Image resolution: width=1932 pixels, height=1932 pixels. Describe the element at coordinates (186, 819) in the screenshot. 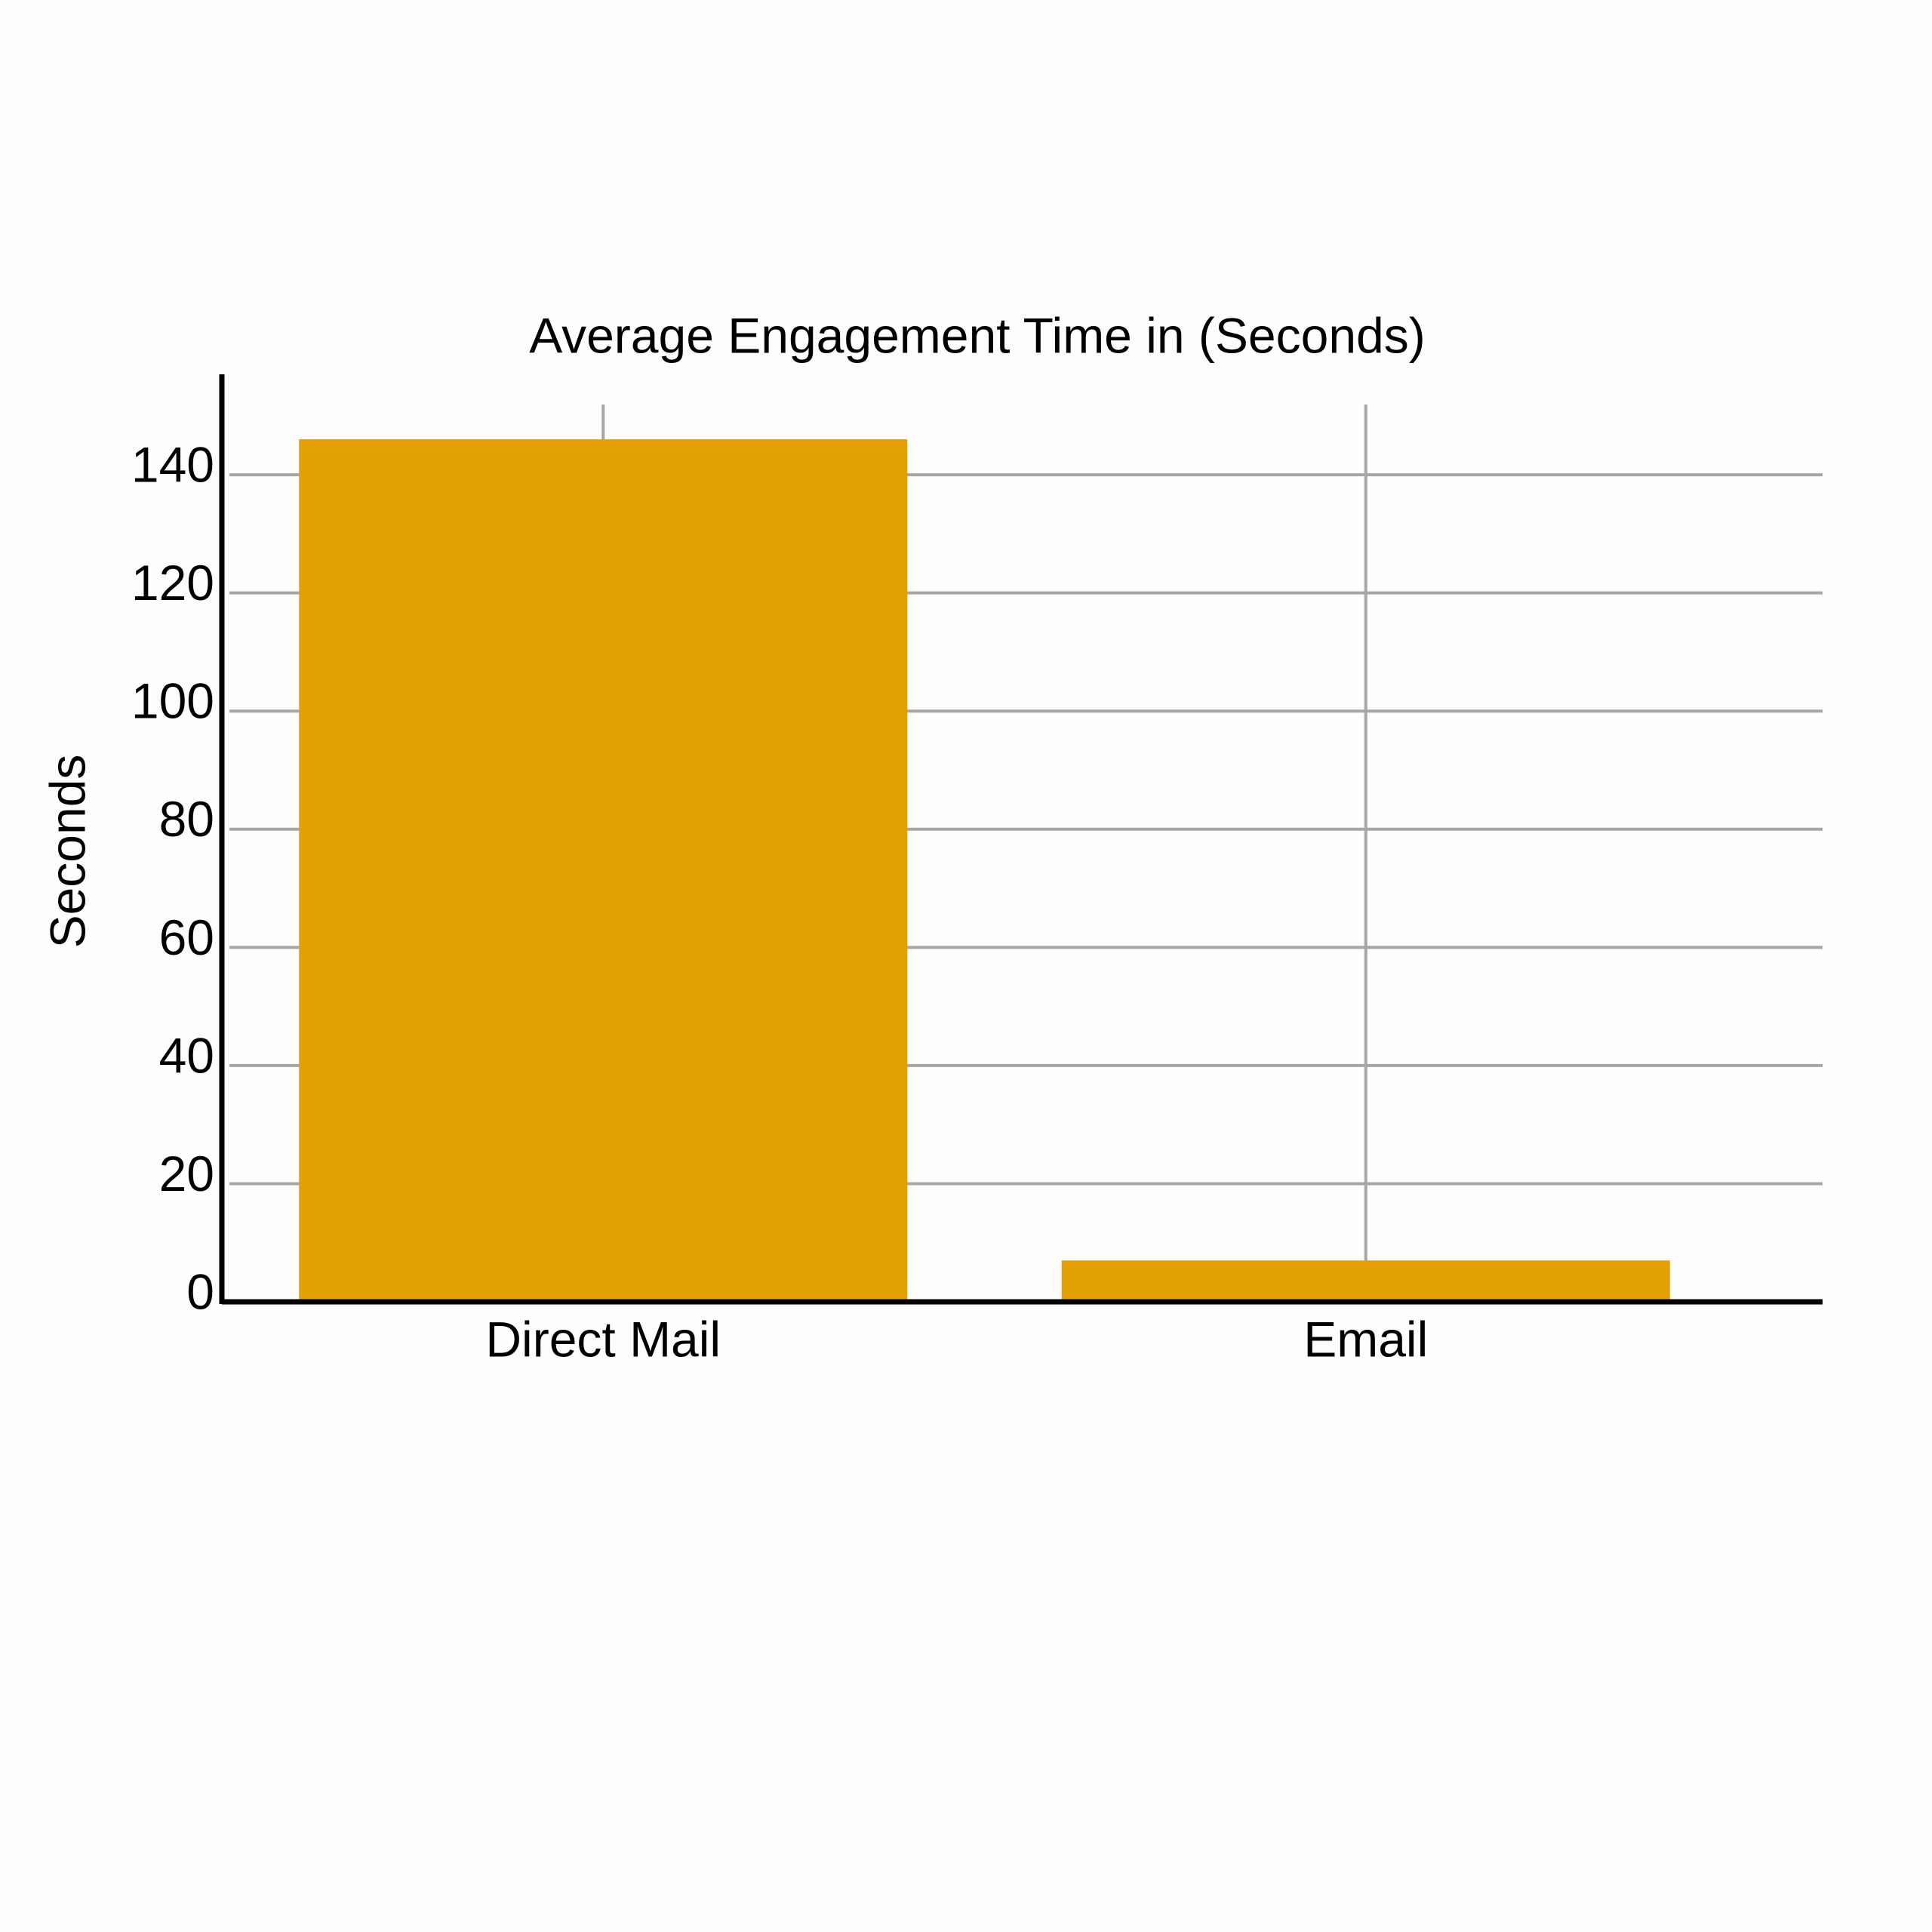

I see `y-tick-label: 80` at that location.